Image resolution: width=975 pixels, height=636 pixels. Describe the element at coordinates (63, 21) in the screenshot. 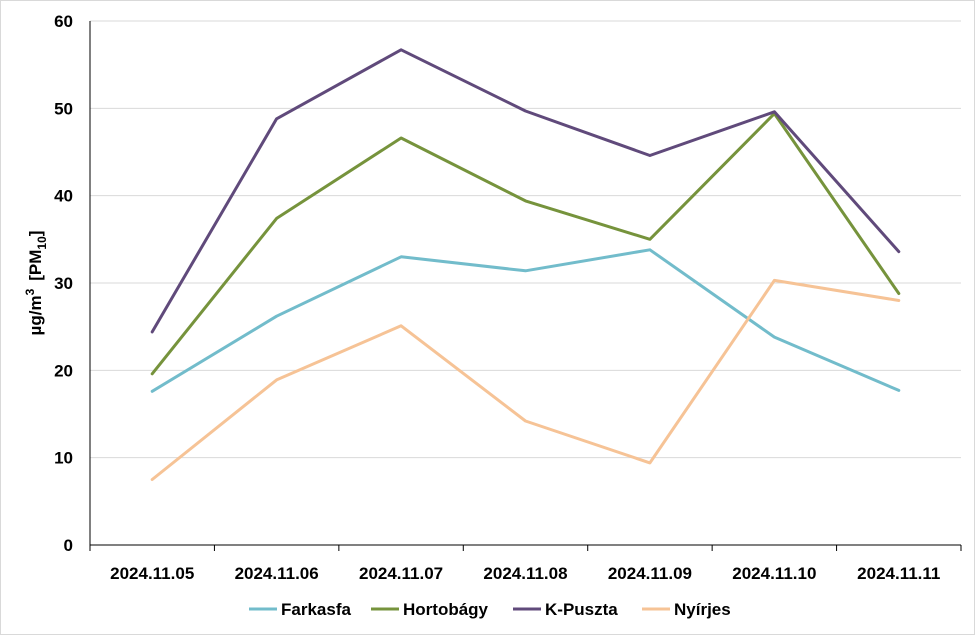

I see `y-tick-label: 60` at that location.